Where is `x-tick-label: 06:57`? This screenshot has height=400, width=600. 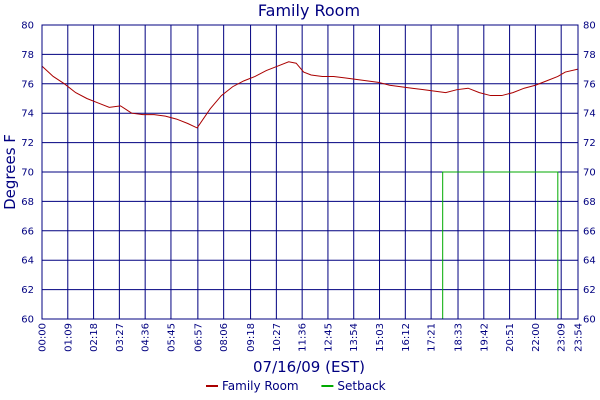 x-tick-label: 06:57 is located at coordinates (198, 337).